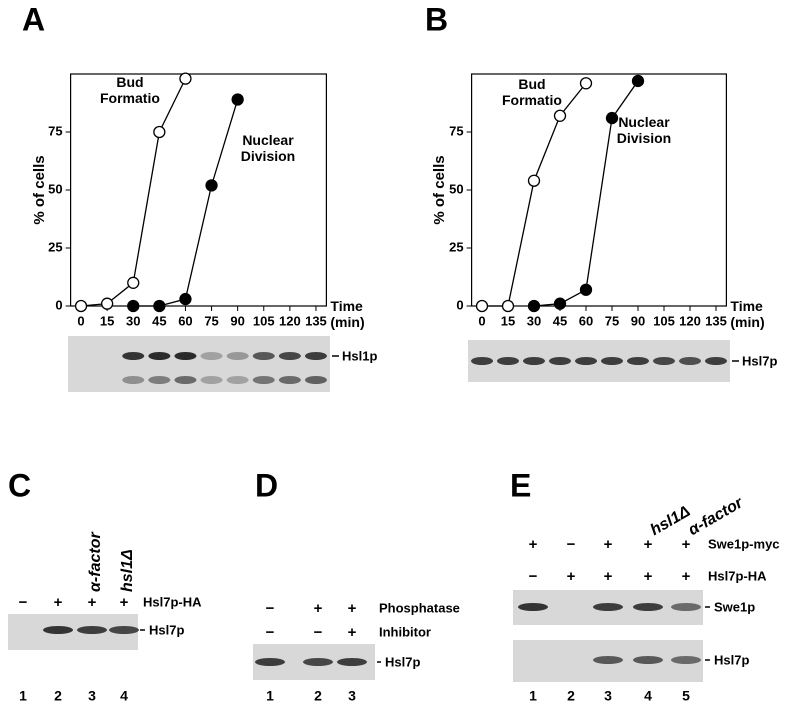 The height and width of the screenshot is (708, 800). What do you see at coordinates (508, 320) in the screenshot?
I see `x-tick-label: 15` at bounding box center [508, 320].